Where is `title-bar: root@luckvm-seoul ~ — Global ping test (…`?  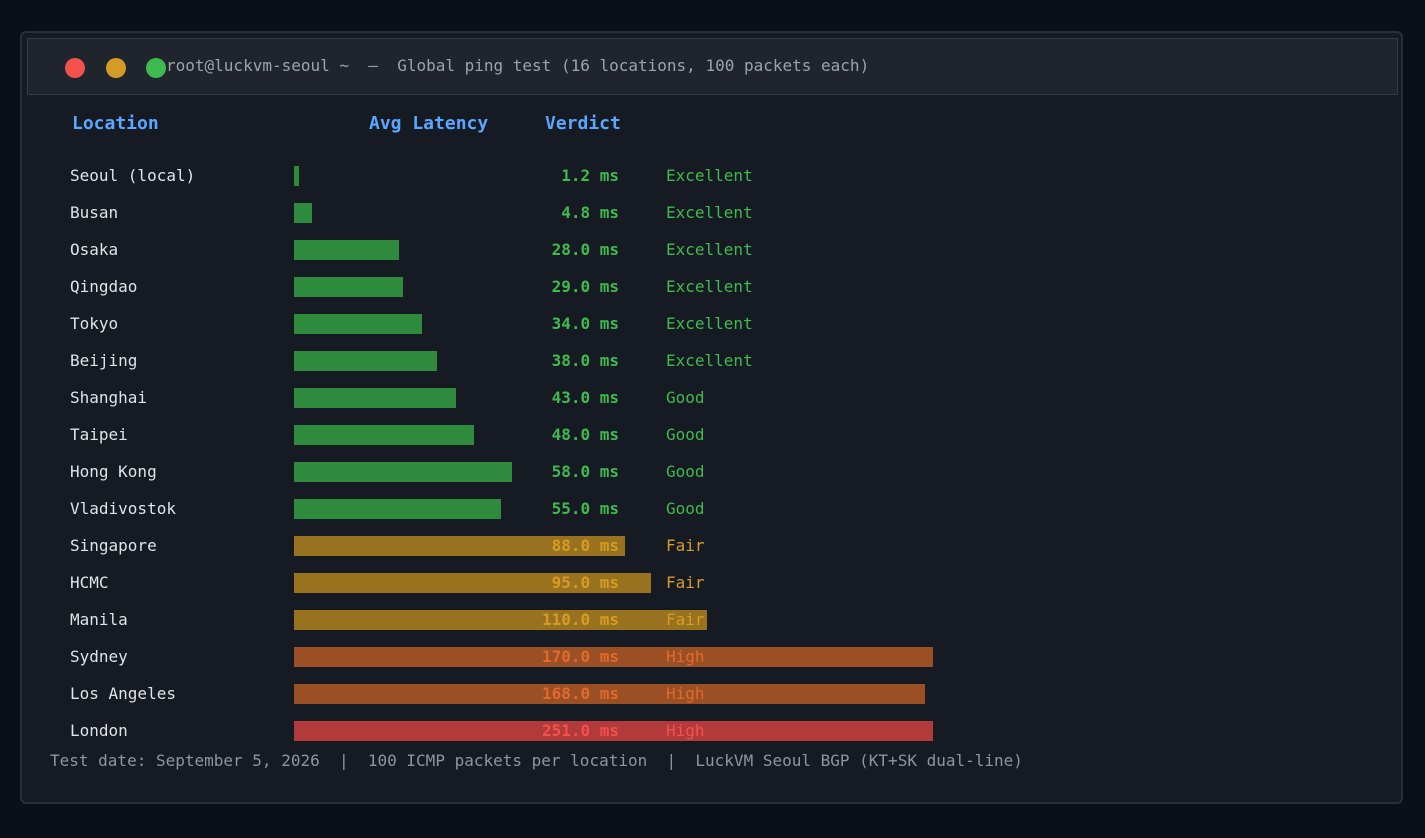 title-bar: root@luckvm-seoul ~ — Global ping test (… is located at coordinates (712, 66).